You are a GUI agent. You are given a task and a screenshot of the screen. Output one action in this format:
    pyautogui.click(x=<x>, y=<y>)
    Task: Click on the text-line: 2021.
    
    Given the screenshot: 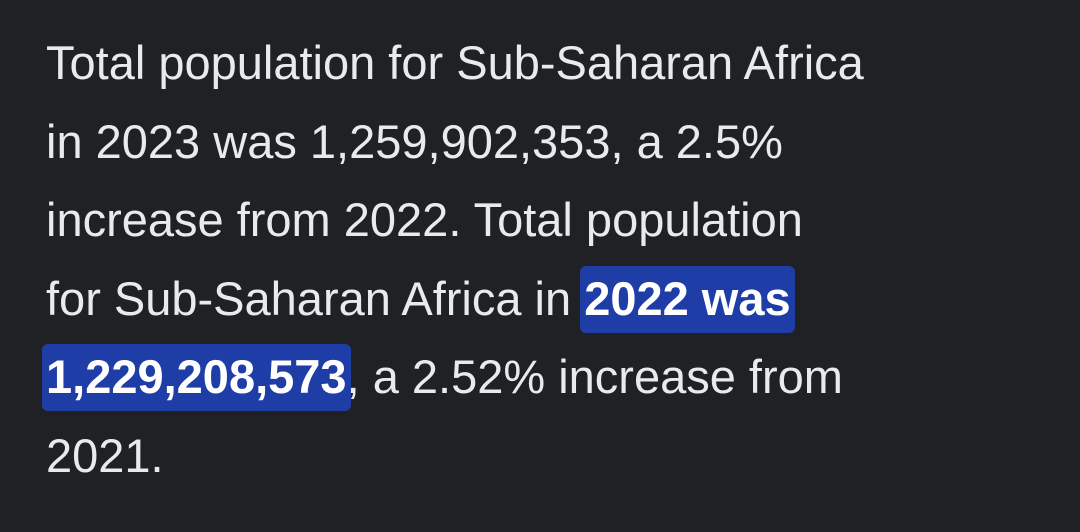 What is the action you would take?
    pyautogui.click(x=455, y=456)
    